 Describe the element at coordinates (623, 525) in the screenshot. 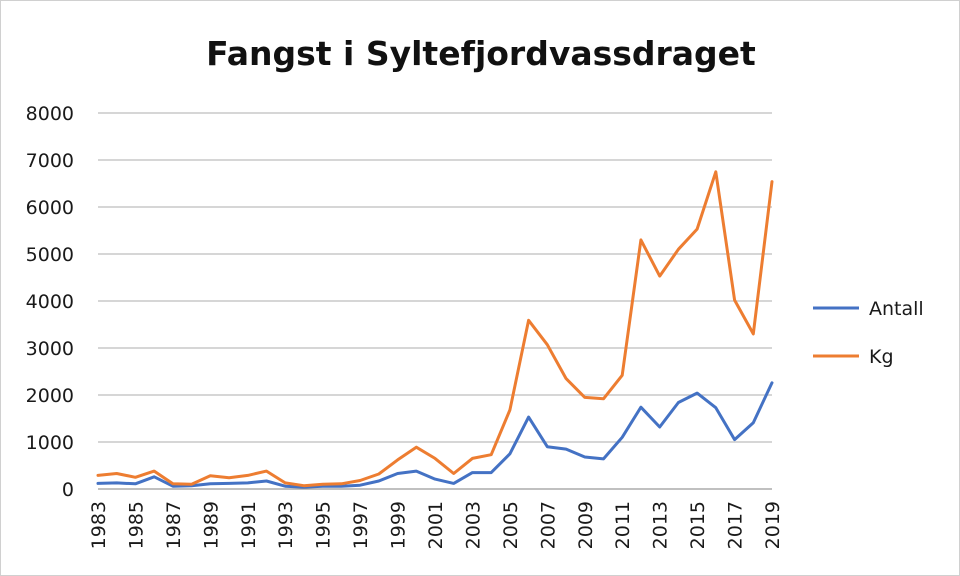

I see `x-tick-label: 2011` at that location.